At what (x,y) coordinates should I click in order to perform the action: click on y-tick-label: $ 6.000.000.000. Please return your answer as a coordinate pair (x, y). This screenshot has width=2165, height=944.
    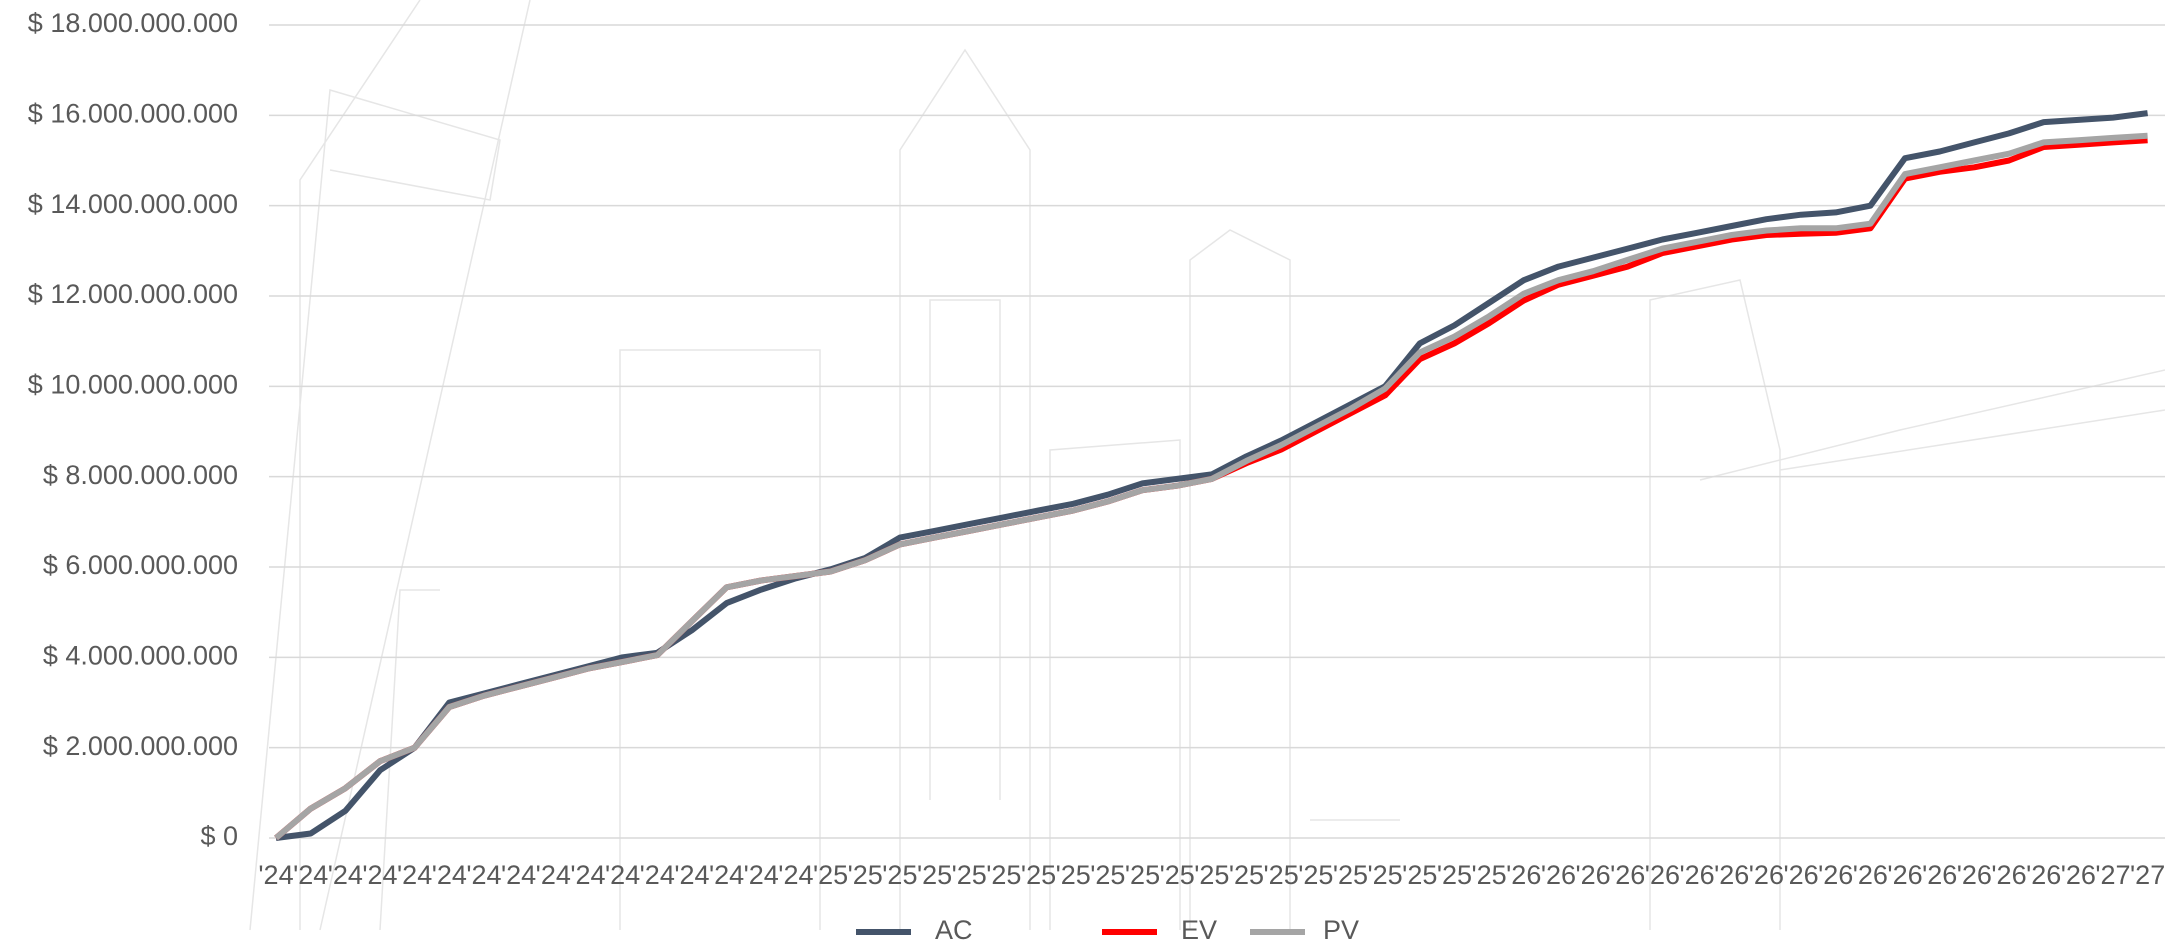
    Looking at the image, I should click on (140, 565).